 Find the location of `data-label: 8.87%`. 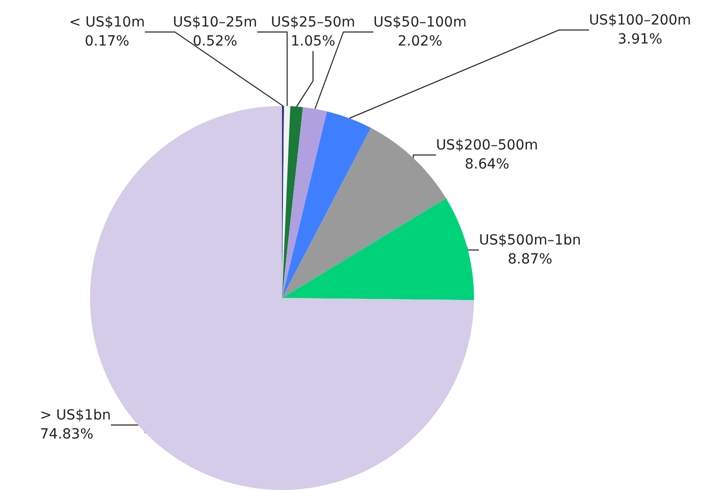

data-label: 8.87% is located at coordinates (530, 260).